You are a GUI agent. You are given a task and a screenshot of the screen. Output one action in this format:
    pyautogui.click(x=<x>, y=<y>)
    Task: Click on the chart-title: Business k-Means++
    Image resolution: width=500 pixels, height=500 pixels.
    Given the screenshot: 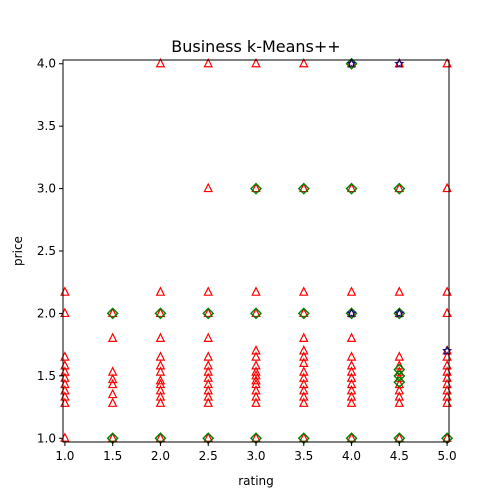 What is the action you would take?
    pyautogui.click(x=255, y=46)
    